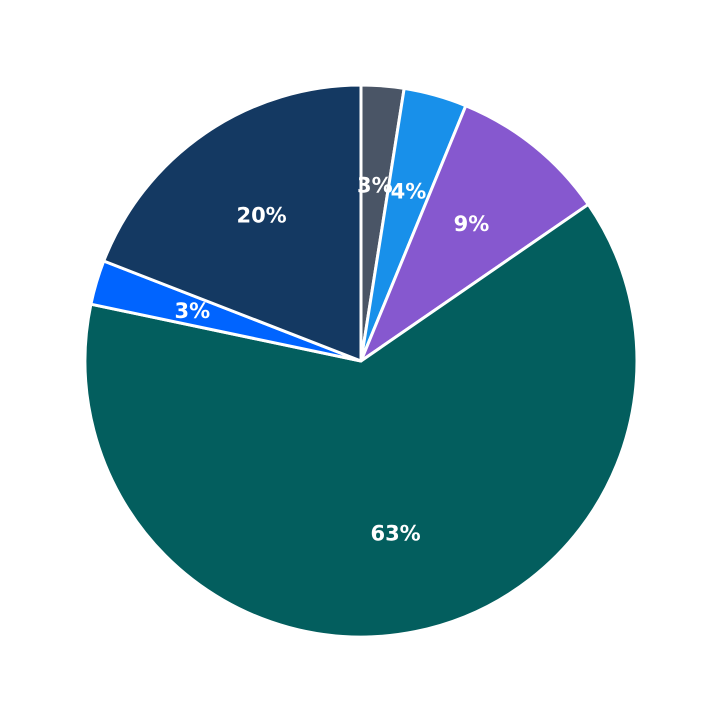  I want to click on pie-slice-label-0: 3%, so click(375, 186).